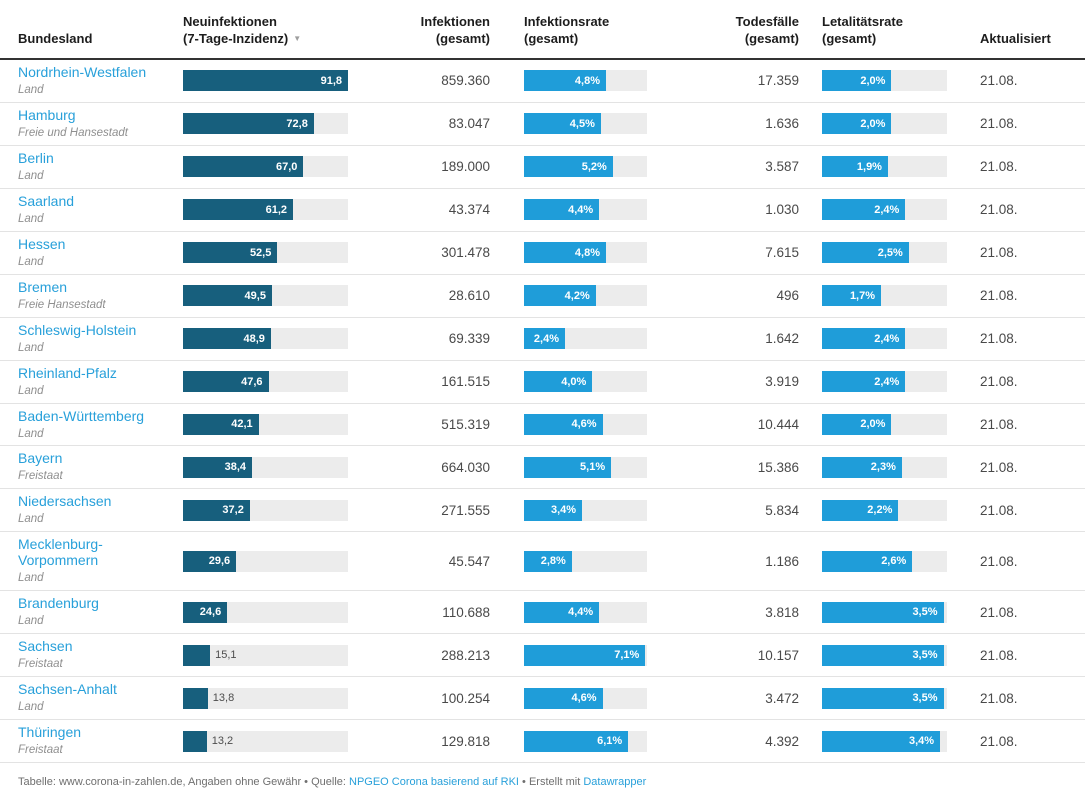  I want to click on incidence-cell: 47,6 47,6, so click(265, 382).